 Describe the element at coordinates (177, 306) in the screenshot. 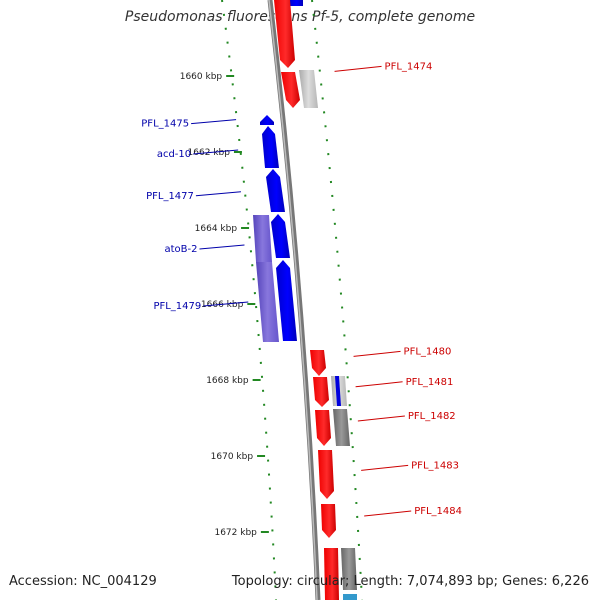

I see `gene-label-PFL_1479: PFL_1479` at that location.